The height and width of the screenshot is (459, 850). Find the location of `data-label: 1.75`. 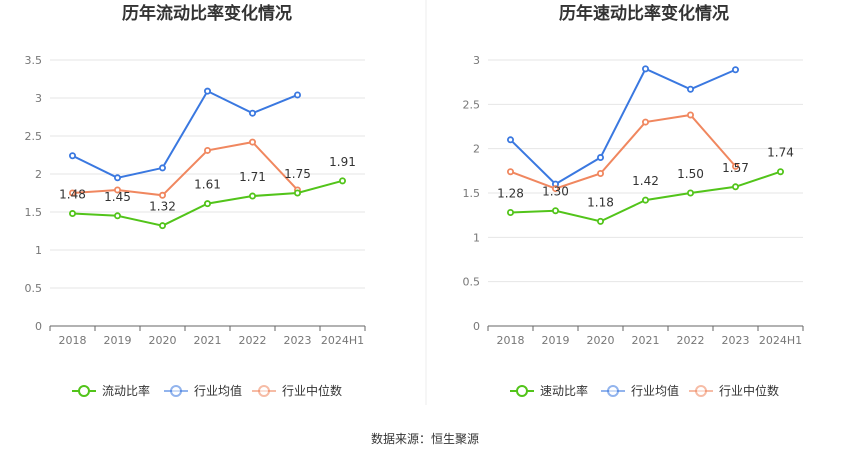

data-label: 1.75 is located at coordinates (297, 174).